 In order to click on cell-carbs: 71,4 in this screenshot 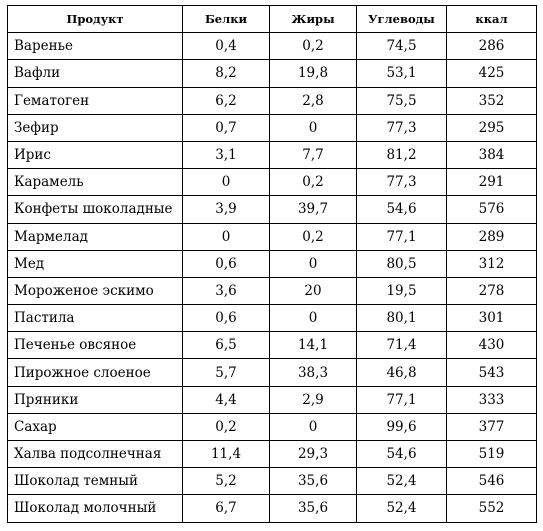, I will do `click(401, 345)`.